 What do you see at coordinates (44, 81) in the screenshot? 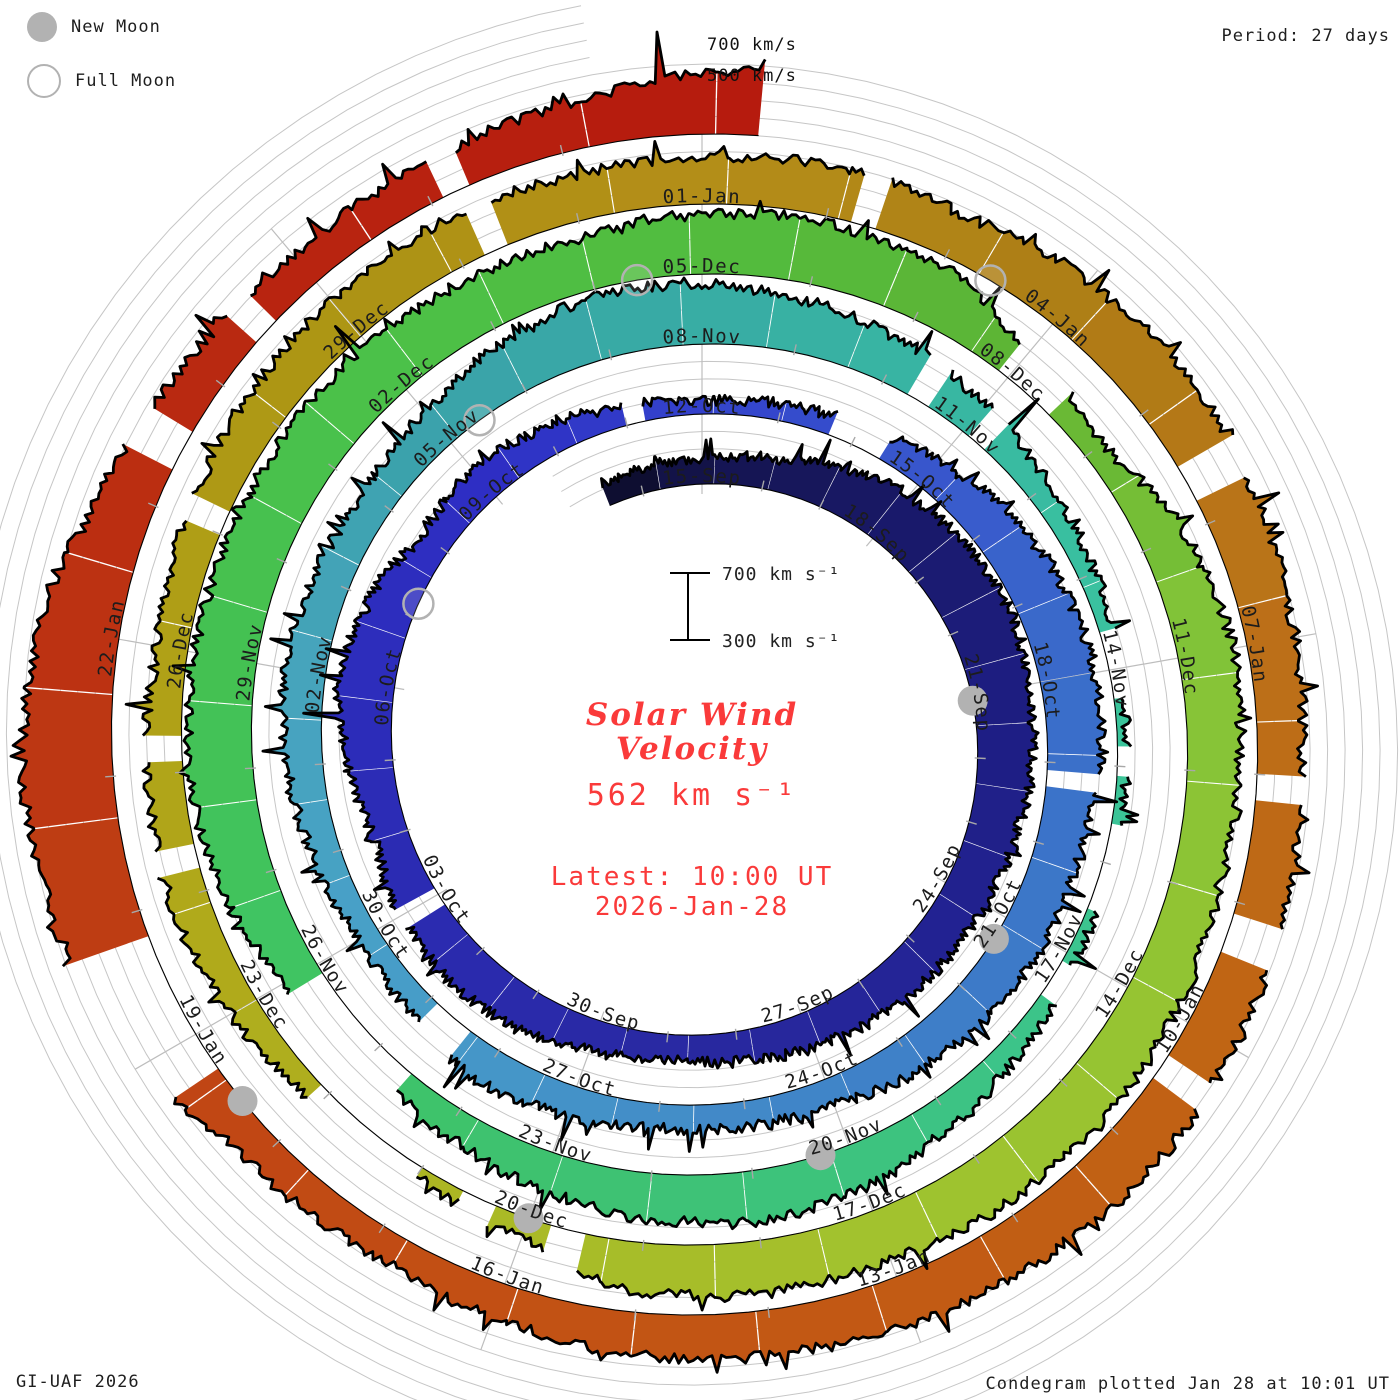
I see `full-moon-icon` at bounding box center [44, 81].